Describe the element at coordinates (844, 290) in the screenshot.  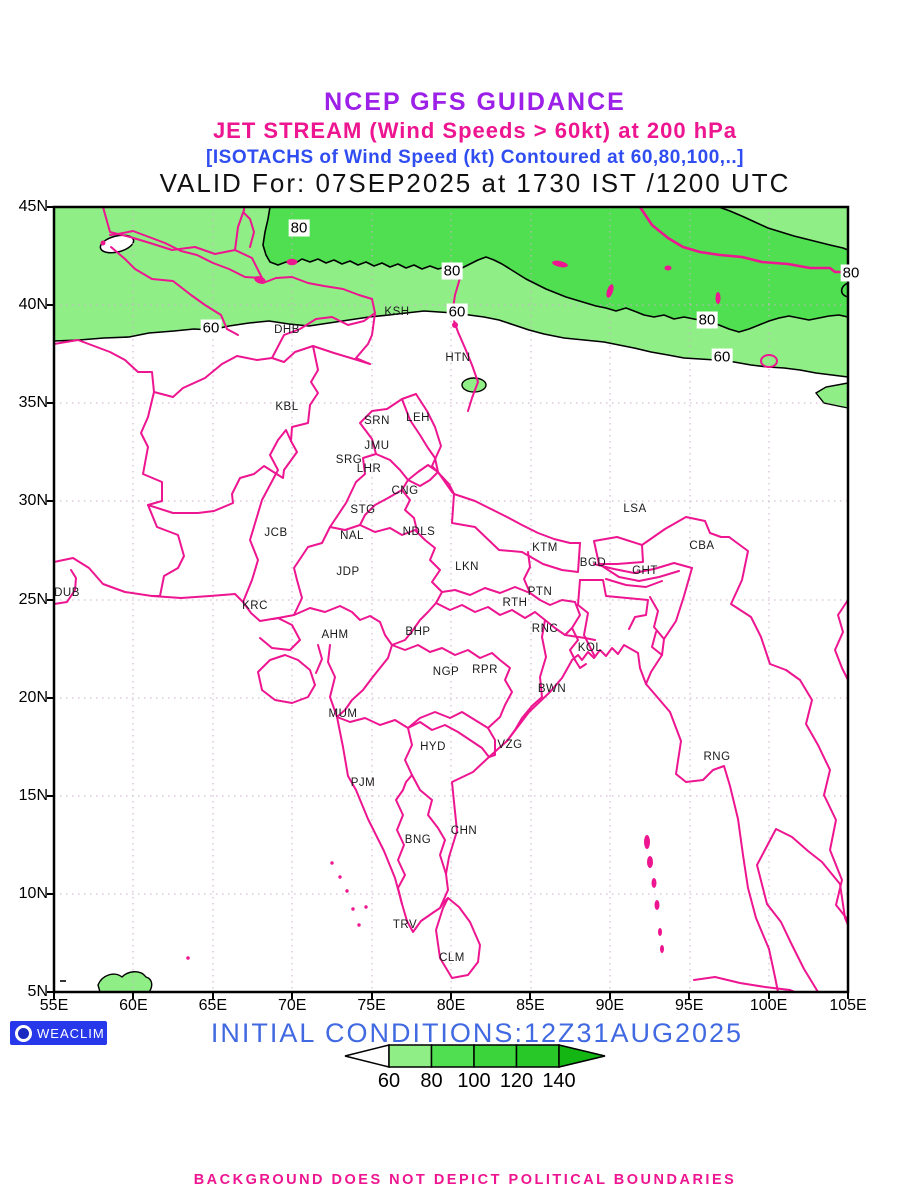
I see `contour-arc-right-edge` at that location.